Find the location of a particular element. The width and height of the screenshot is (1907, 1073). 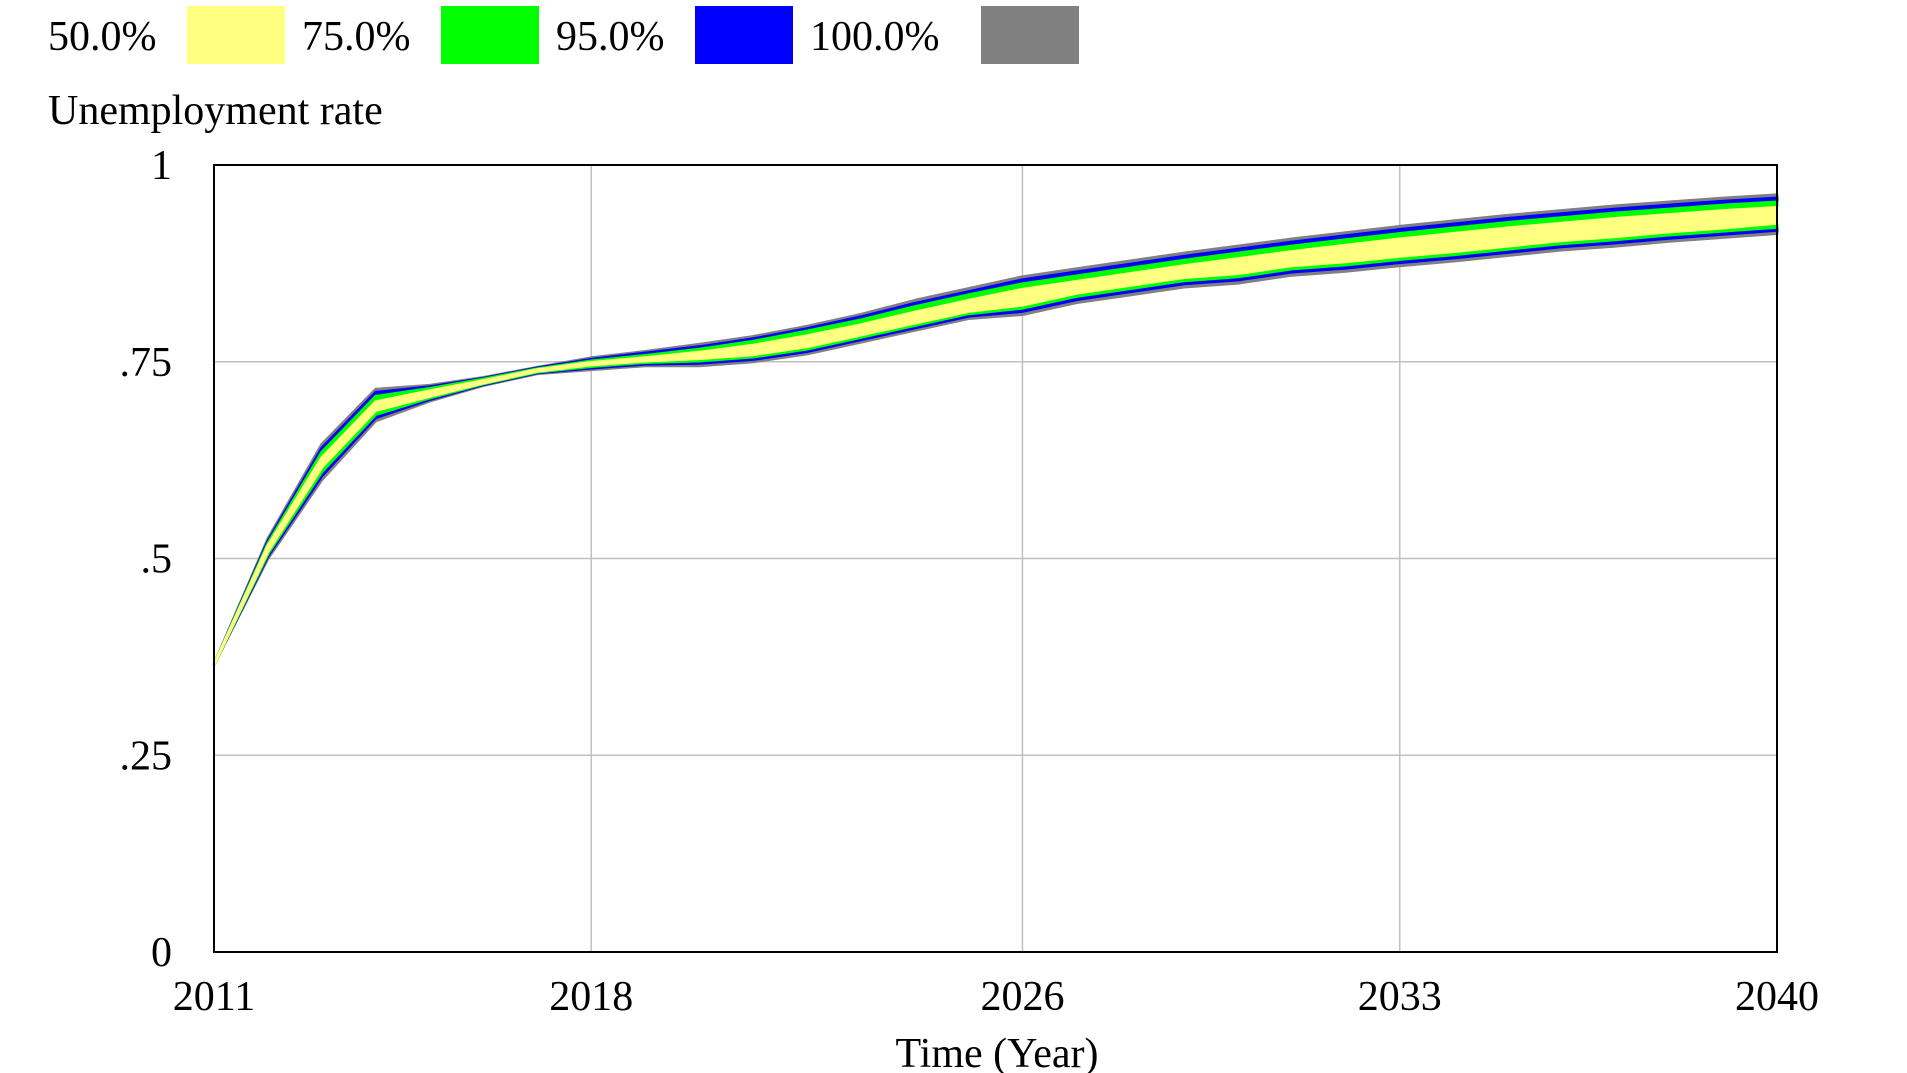

chart-title: Unemployment rate is located at coordinates (215, 111).